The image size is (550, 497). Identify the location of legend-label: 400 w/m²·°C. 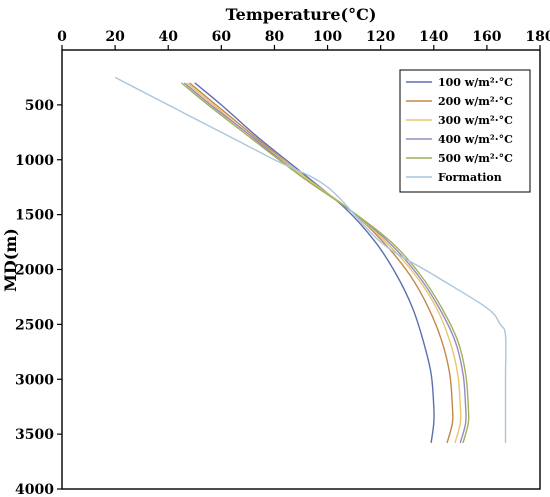
(475, 139).